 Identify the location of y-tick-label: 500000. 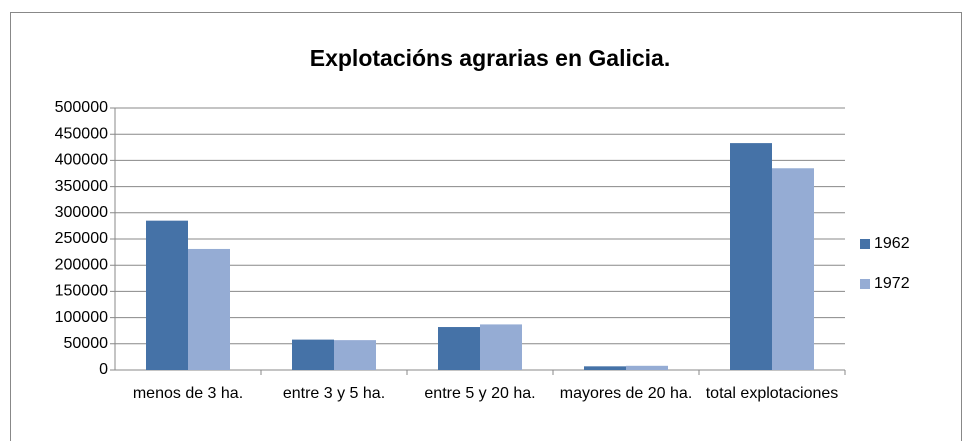
(81, 107).